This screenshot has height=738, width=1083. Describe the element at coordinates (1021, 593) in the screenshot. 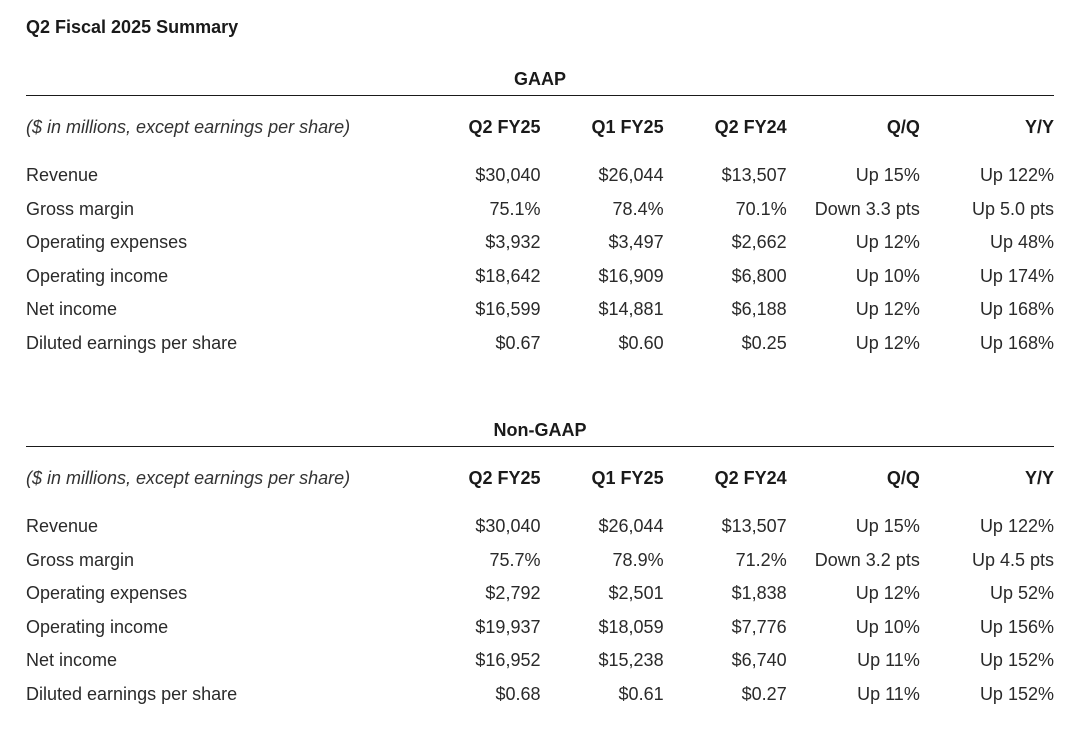

I see `cell-yy: Up 52%` at that location.